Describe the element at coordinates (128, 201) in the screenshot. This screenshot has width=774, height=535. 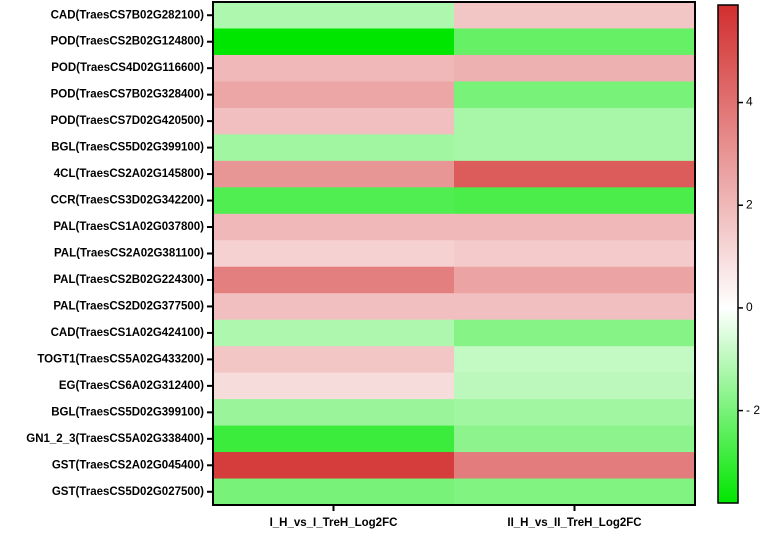
I see `row-label: CCR(TraesCS3D02G342200)` at that location.